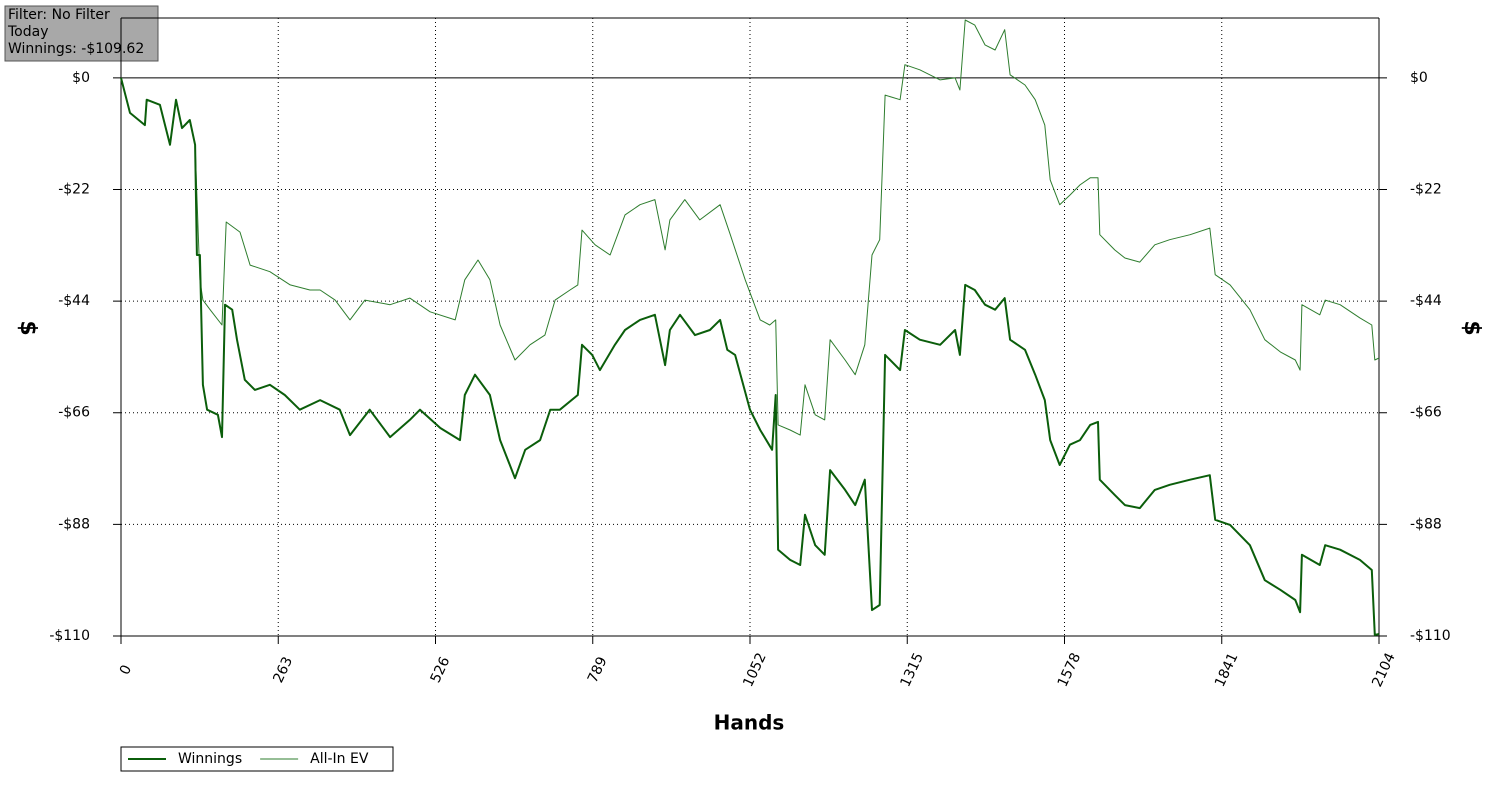  Describe the element at coordinates (1426, 189) in the screenshot. I see `y-tick-label-right: -$22` at that location.